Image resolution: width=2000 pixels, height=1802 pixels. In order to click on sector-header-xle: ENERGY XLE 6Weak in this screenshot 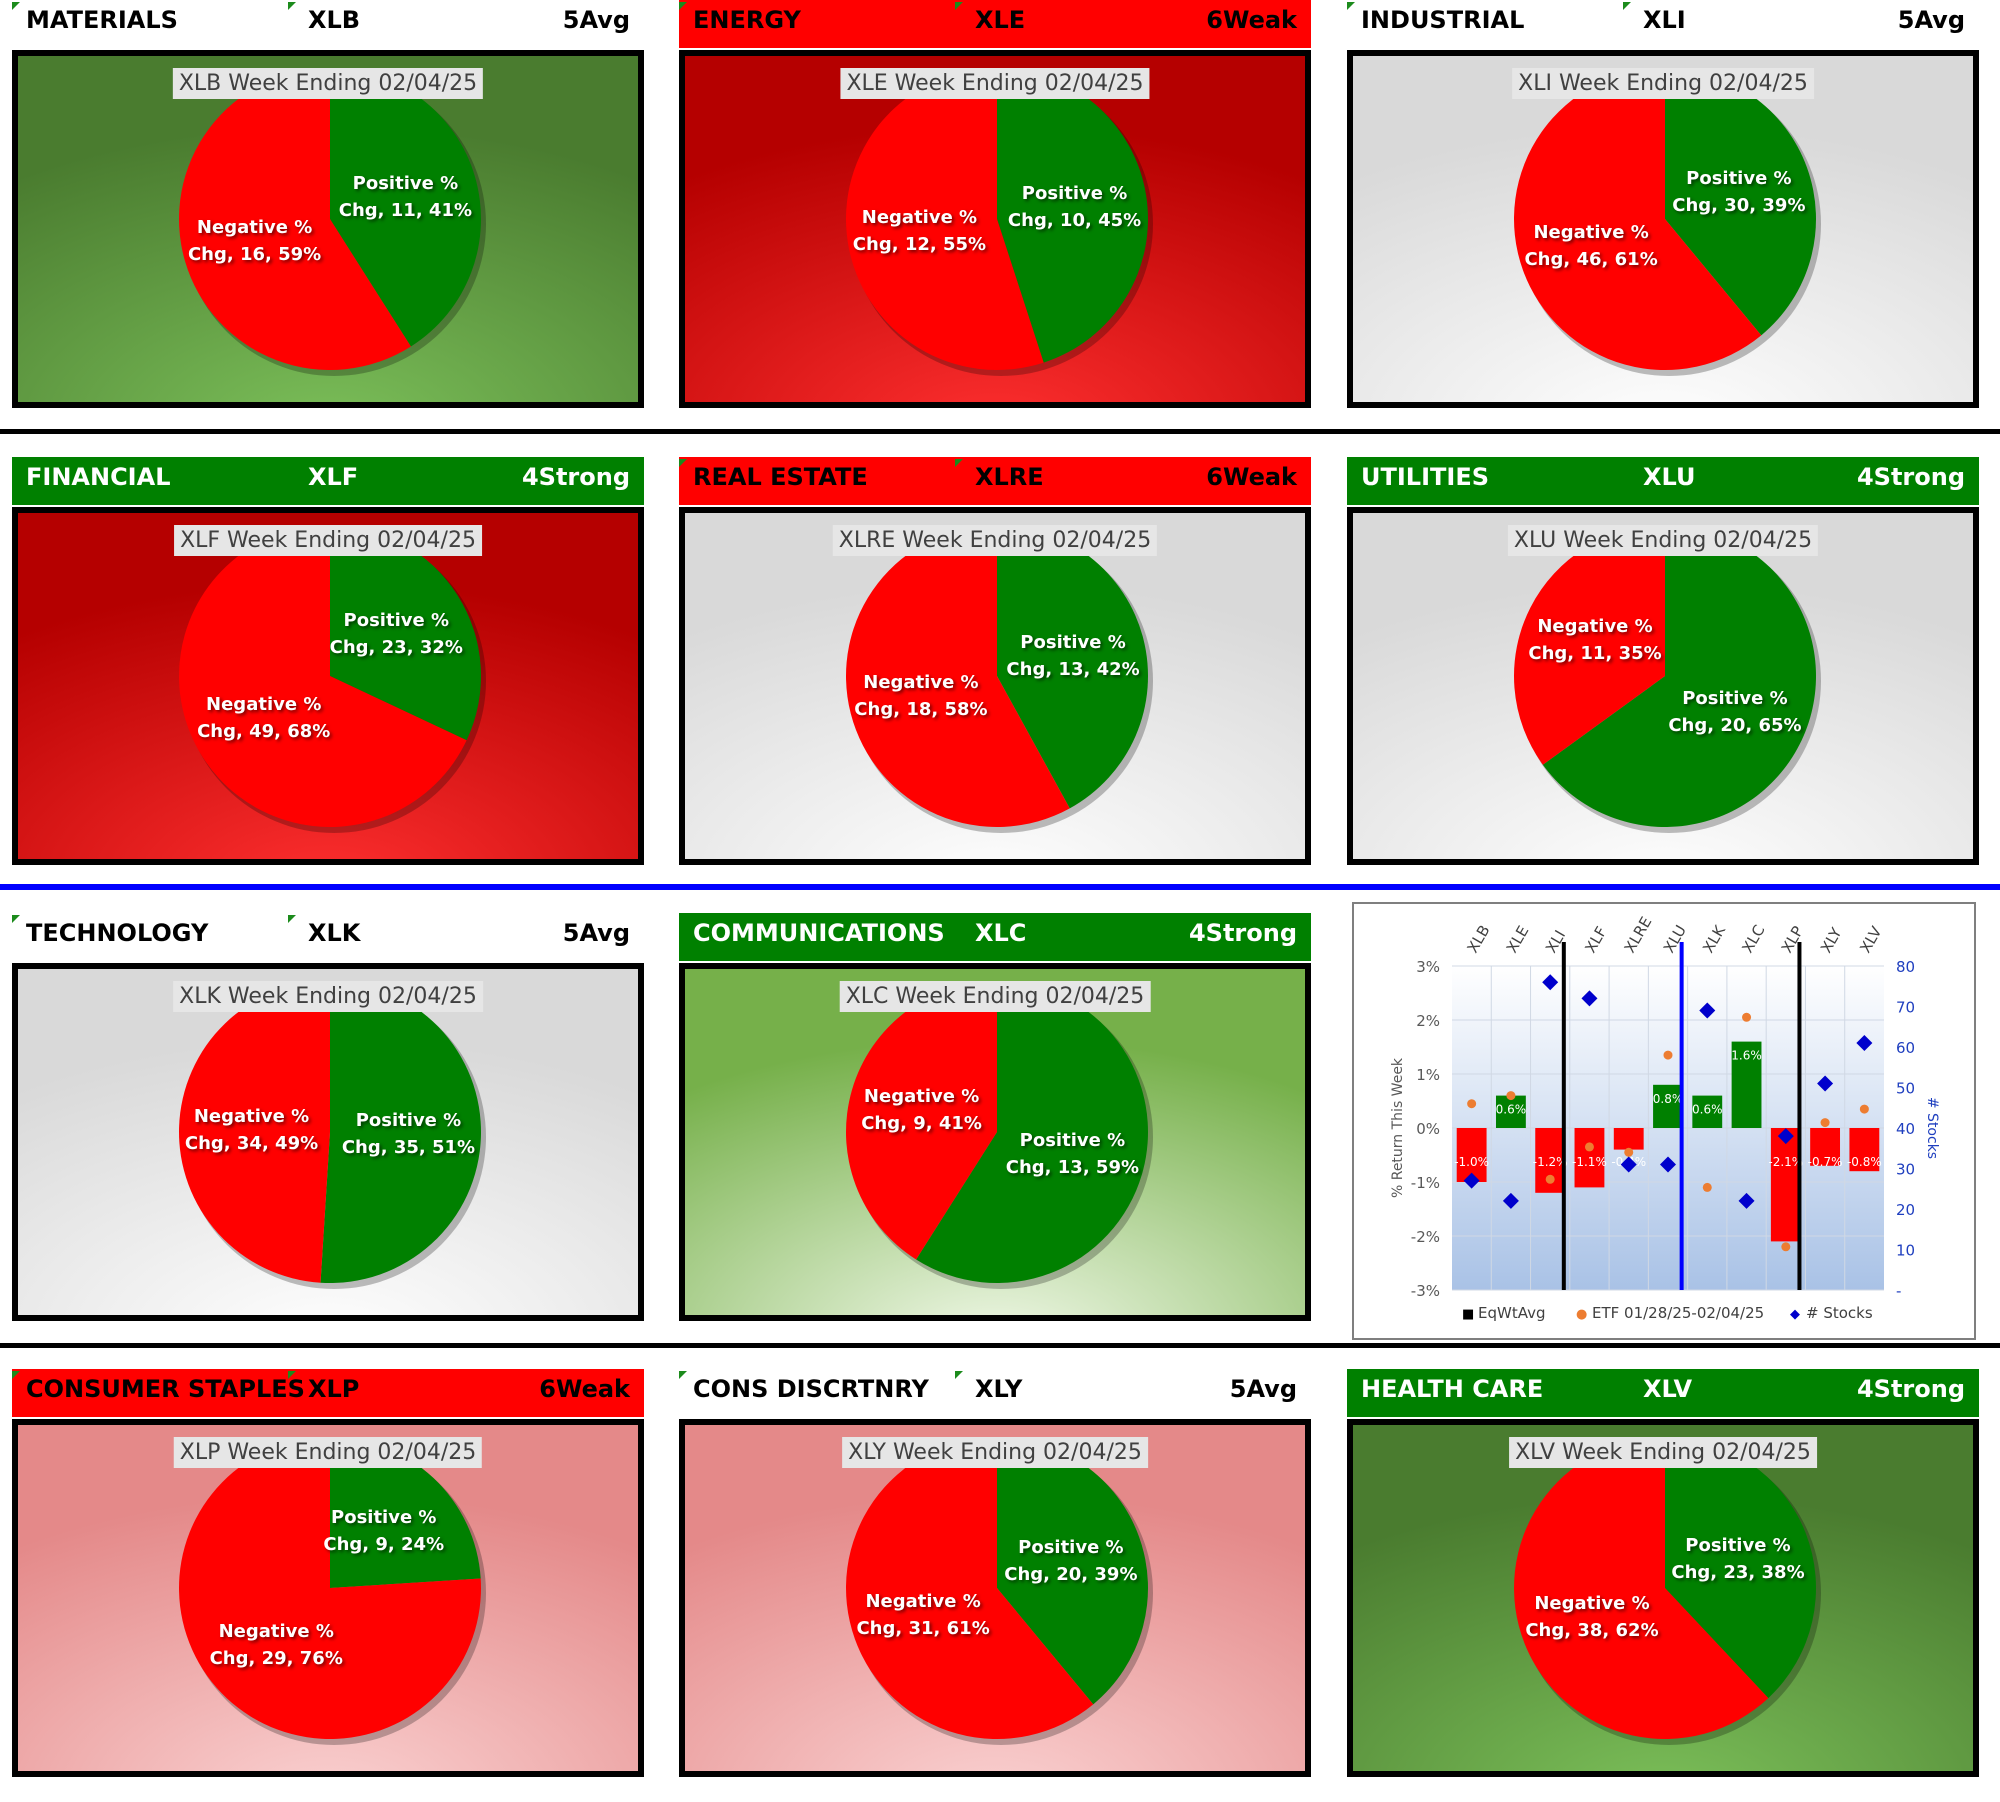, I will do `click(995, 24)`.